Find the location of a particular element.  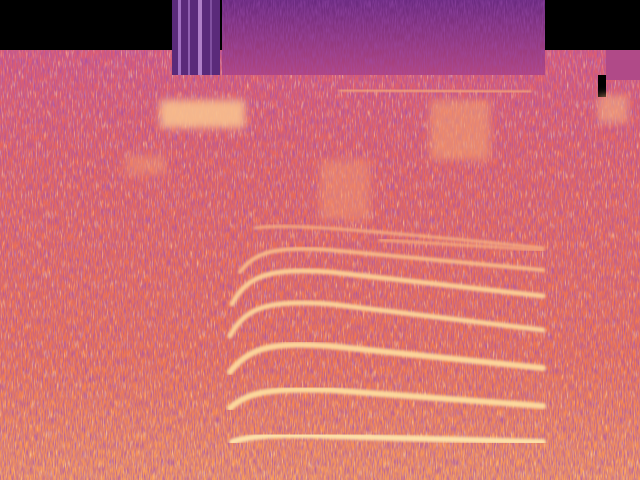

left-stripes is located at coordinates (196, 37).